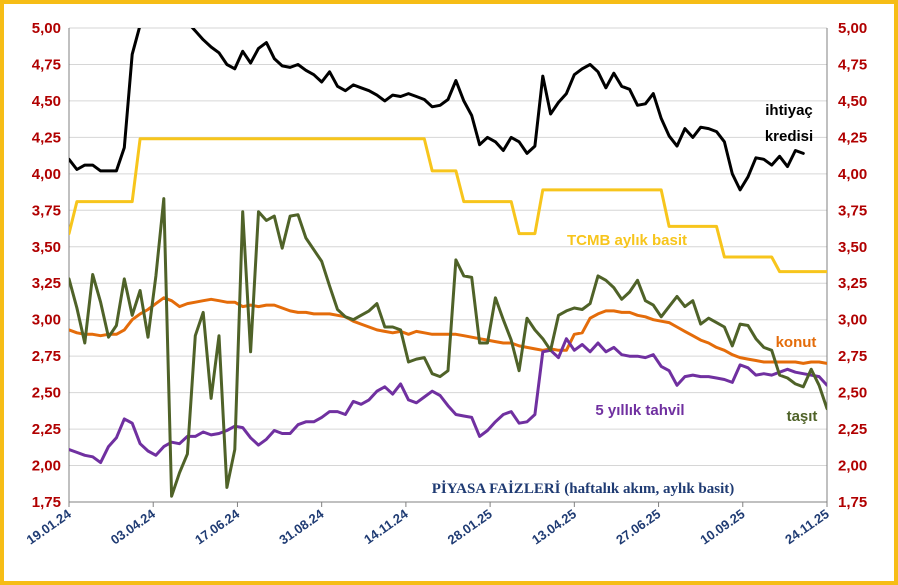 The height and width of the screenshot is (585, 898). What do you see at coordinates (852, 101) in the screenshot?
I see `y-tick-right: 4,50` at bounding box center [852, 101].